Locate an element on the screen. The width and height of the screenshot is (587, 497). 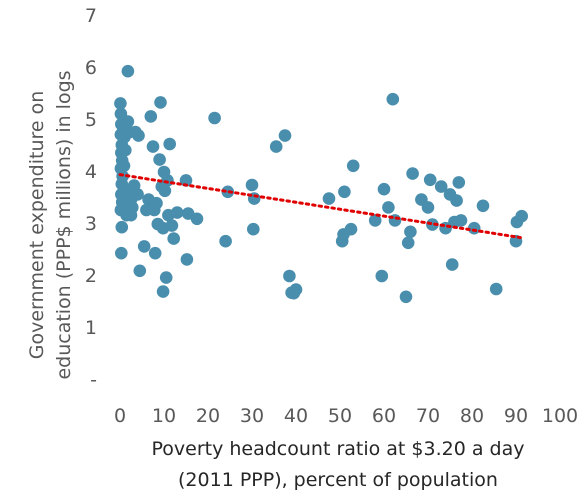
x-axis-ticks: 0 10 20 30 40 50 60 70 80 90 100 is located at coordinates (346, 416).